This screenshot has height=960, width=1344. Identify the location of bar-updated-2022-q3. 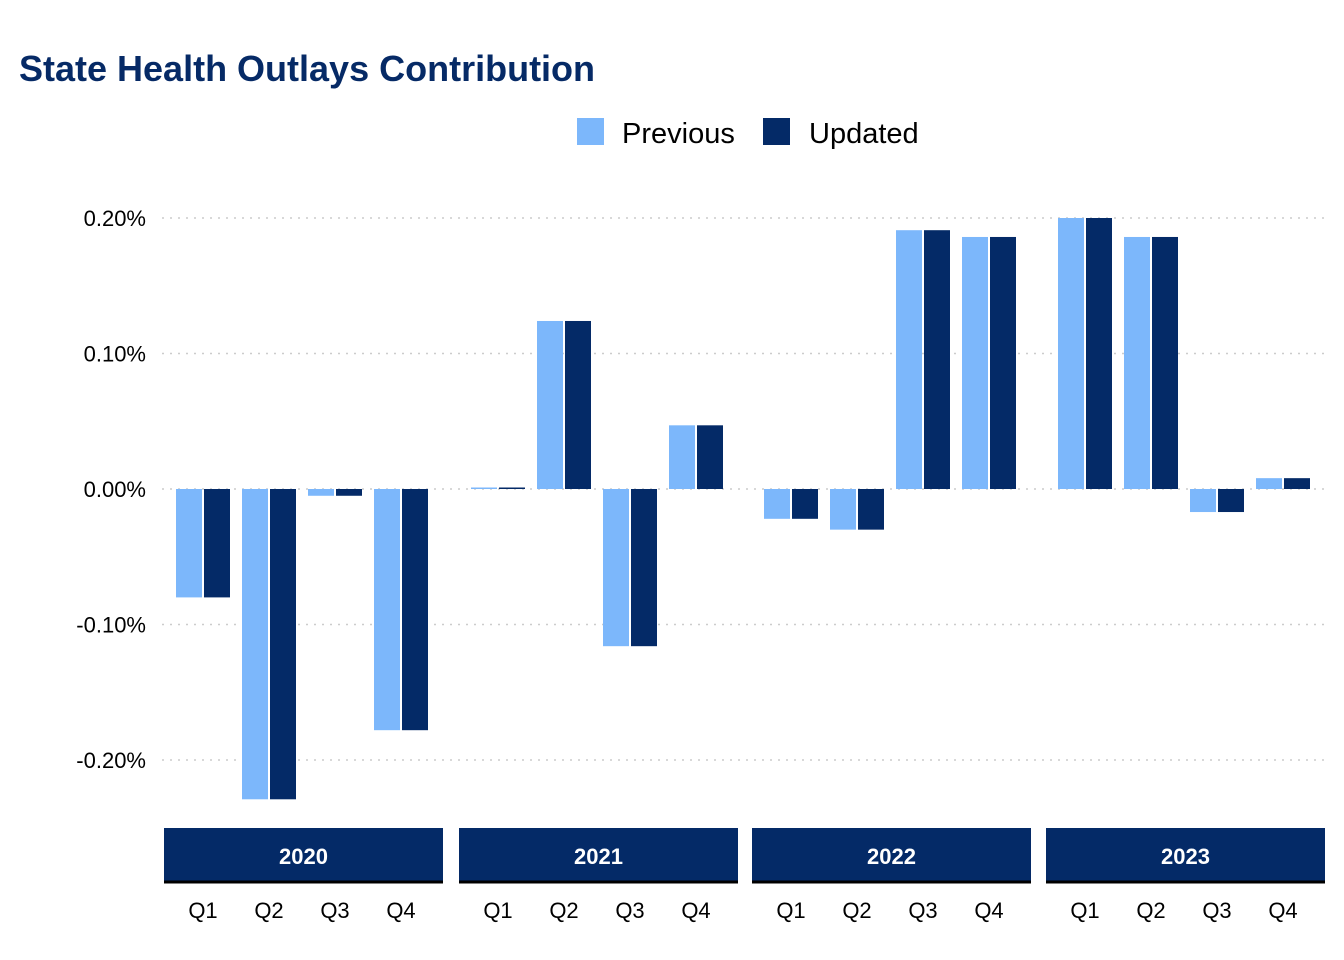
(937, 359).